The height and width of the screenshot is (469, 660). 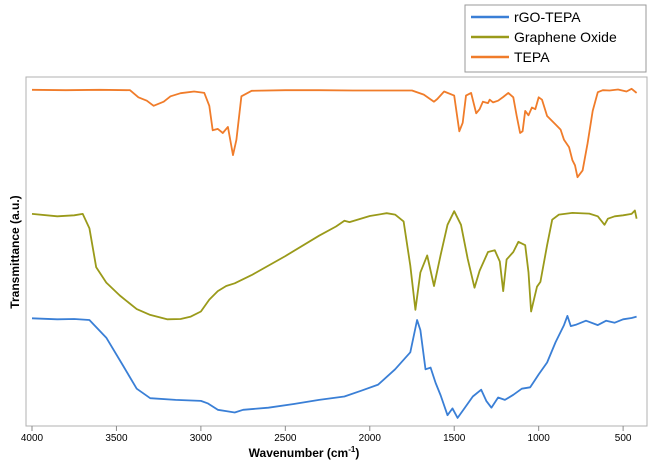 I want to click on x-axis-title: Wavenumber (cm-1), so click(x=304, y=452).